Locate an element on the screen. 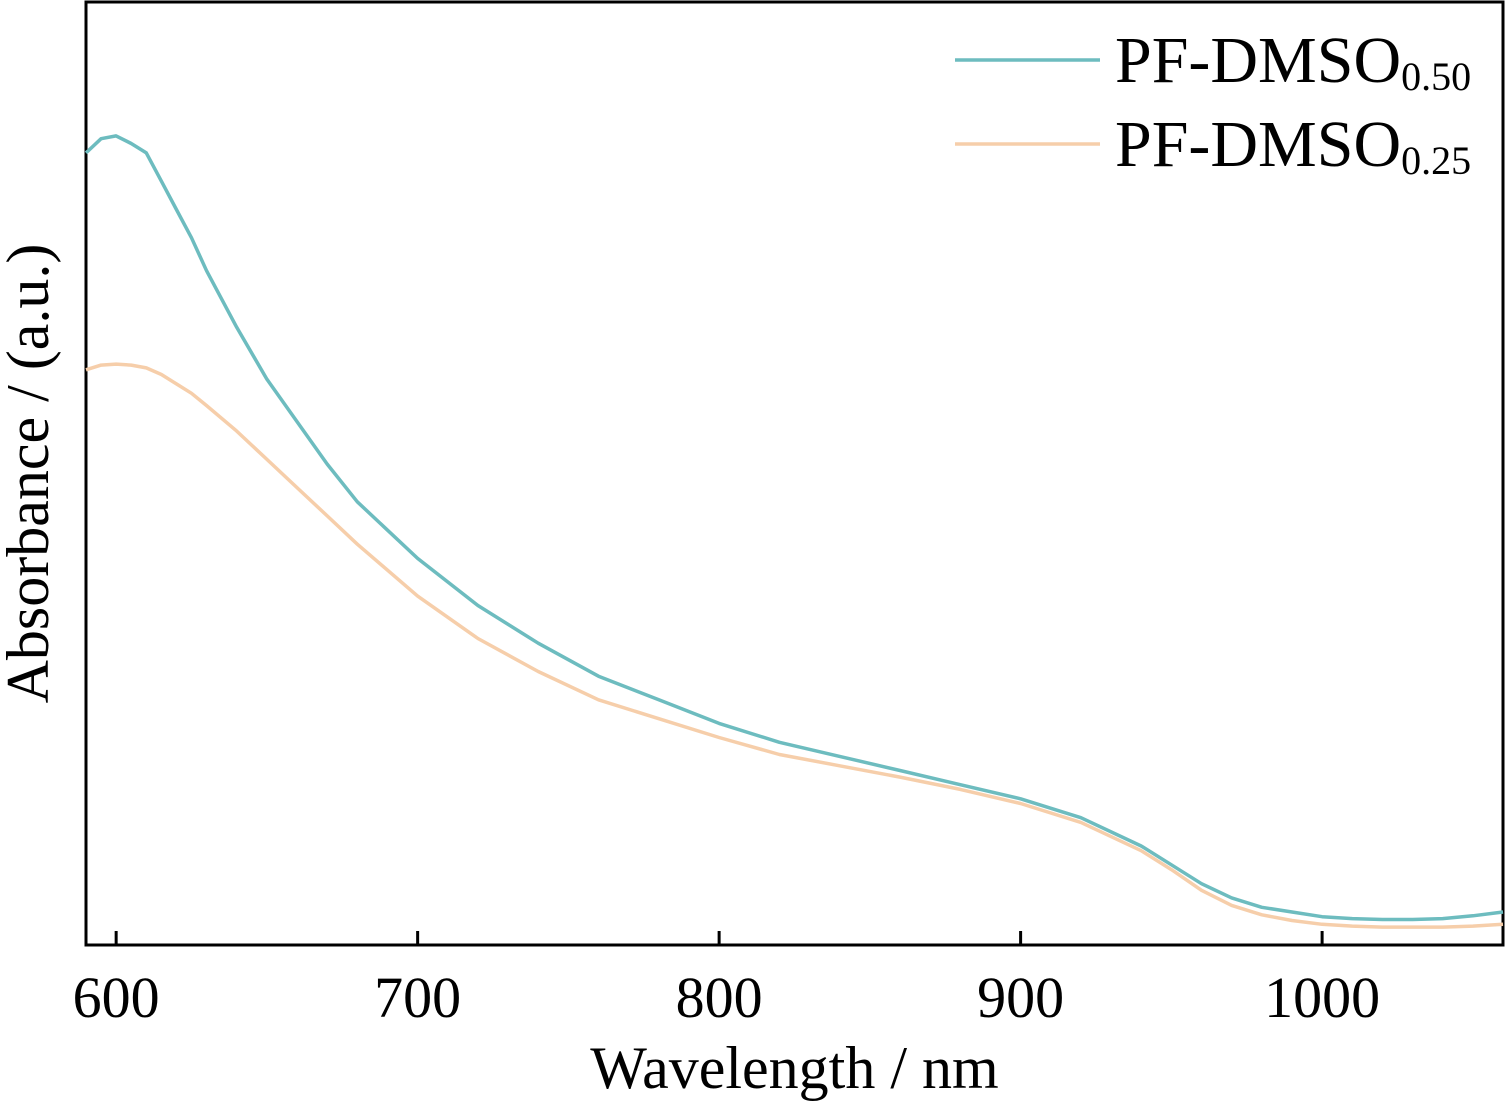  legend-label-2: PF-DMSO0.25 is located at coordinates (1293, 145).